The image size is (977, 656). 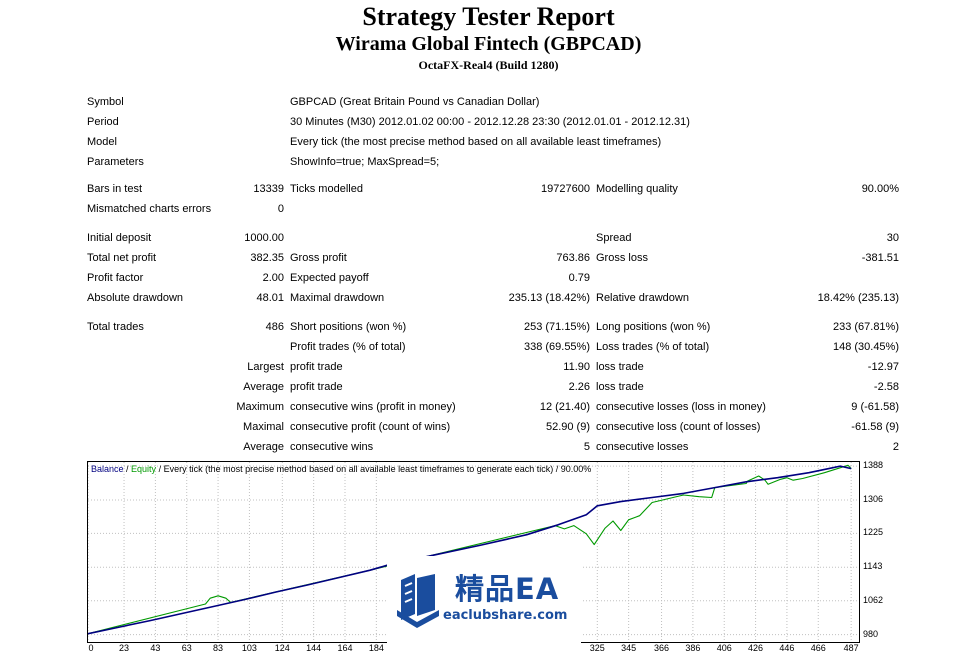 I want to click on absolute-drawdown-value: 48.01, so click(x=270, y=298).